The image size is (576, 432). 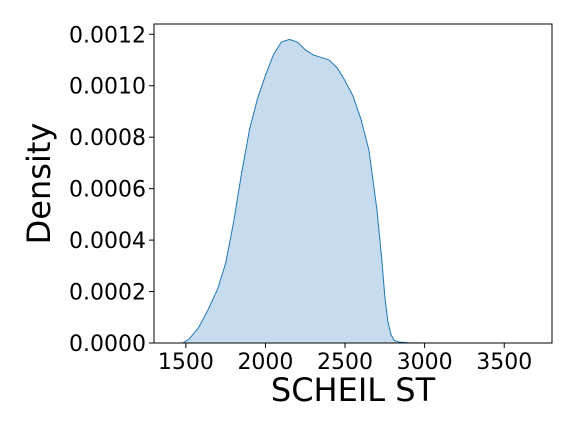 I want to click on y-axis-label: Density, so click(x=39, y=184).